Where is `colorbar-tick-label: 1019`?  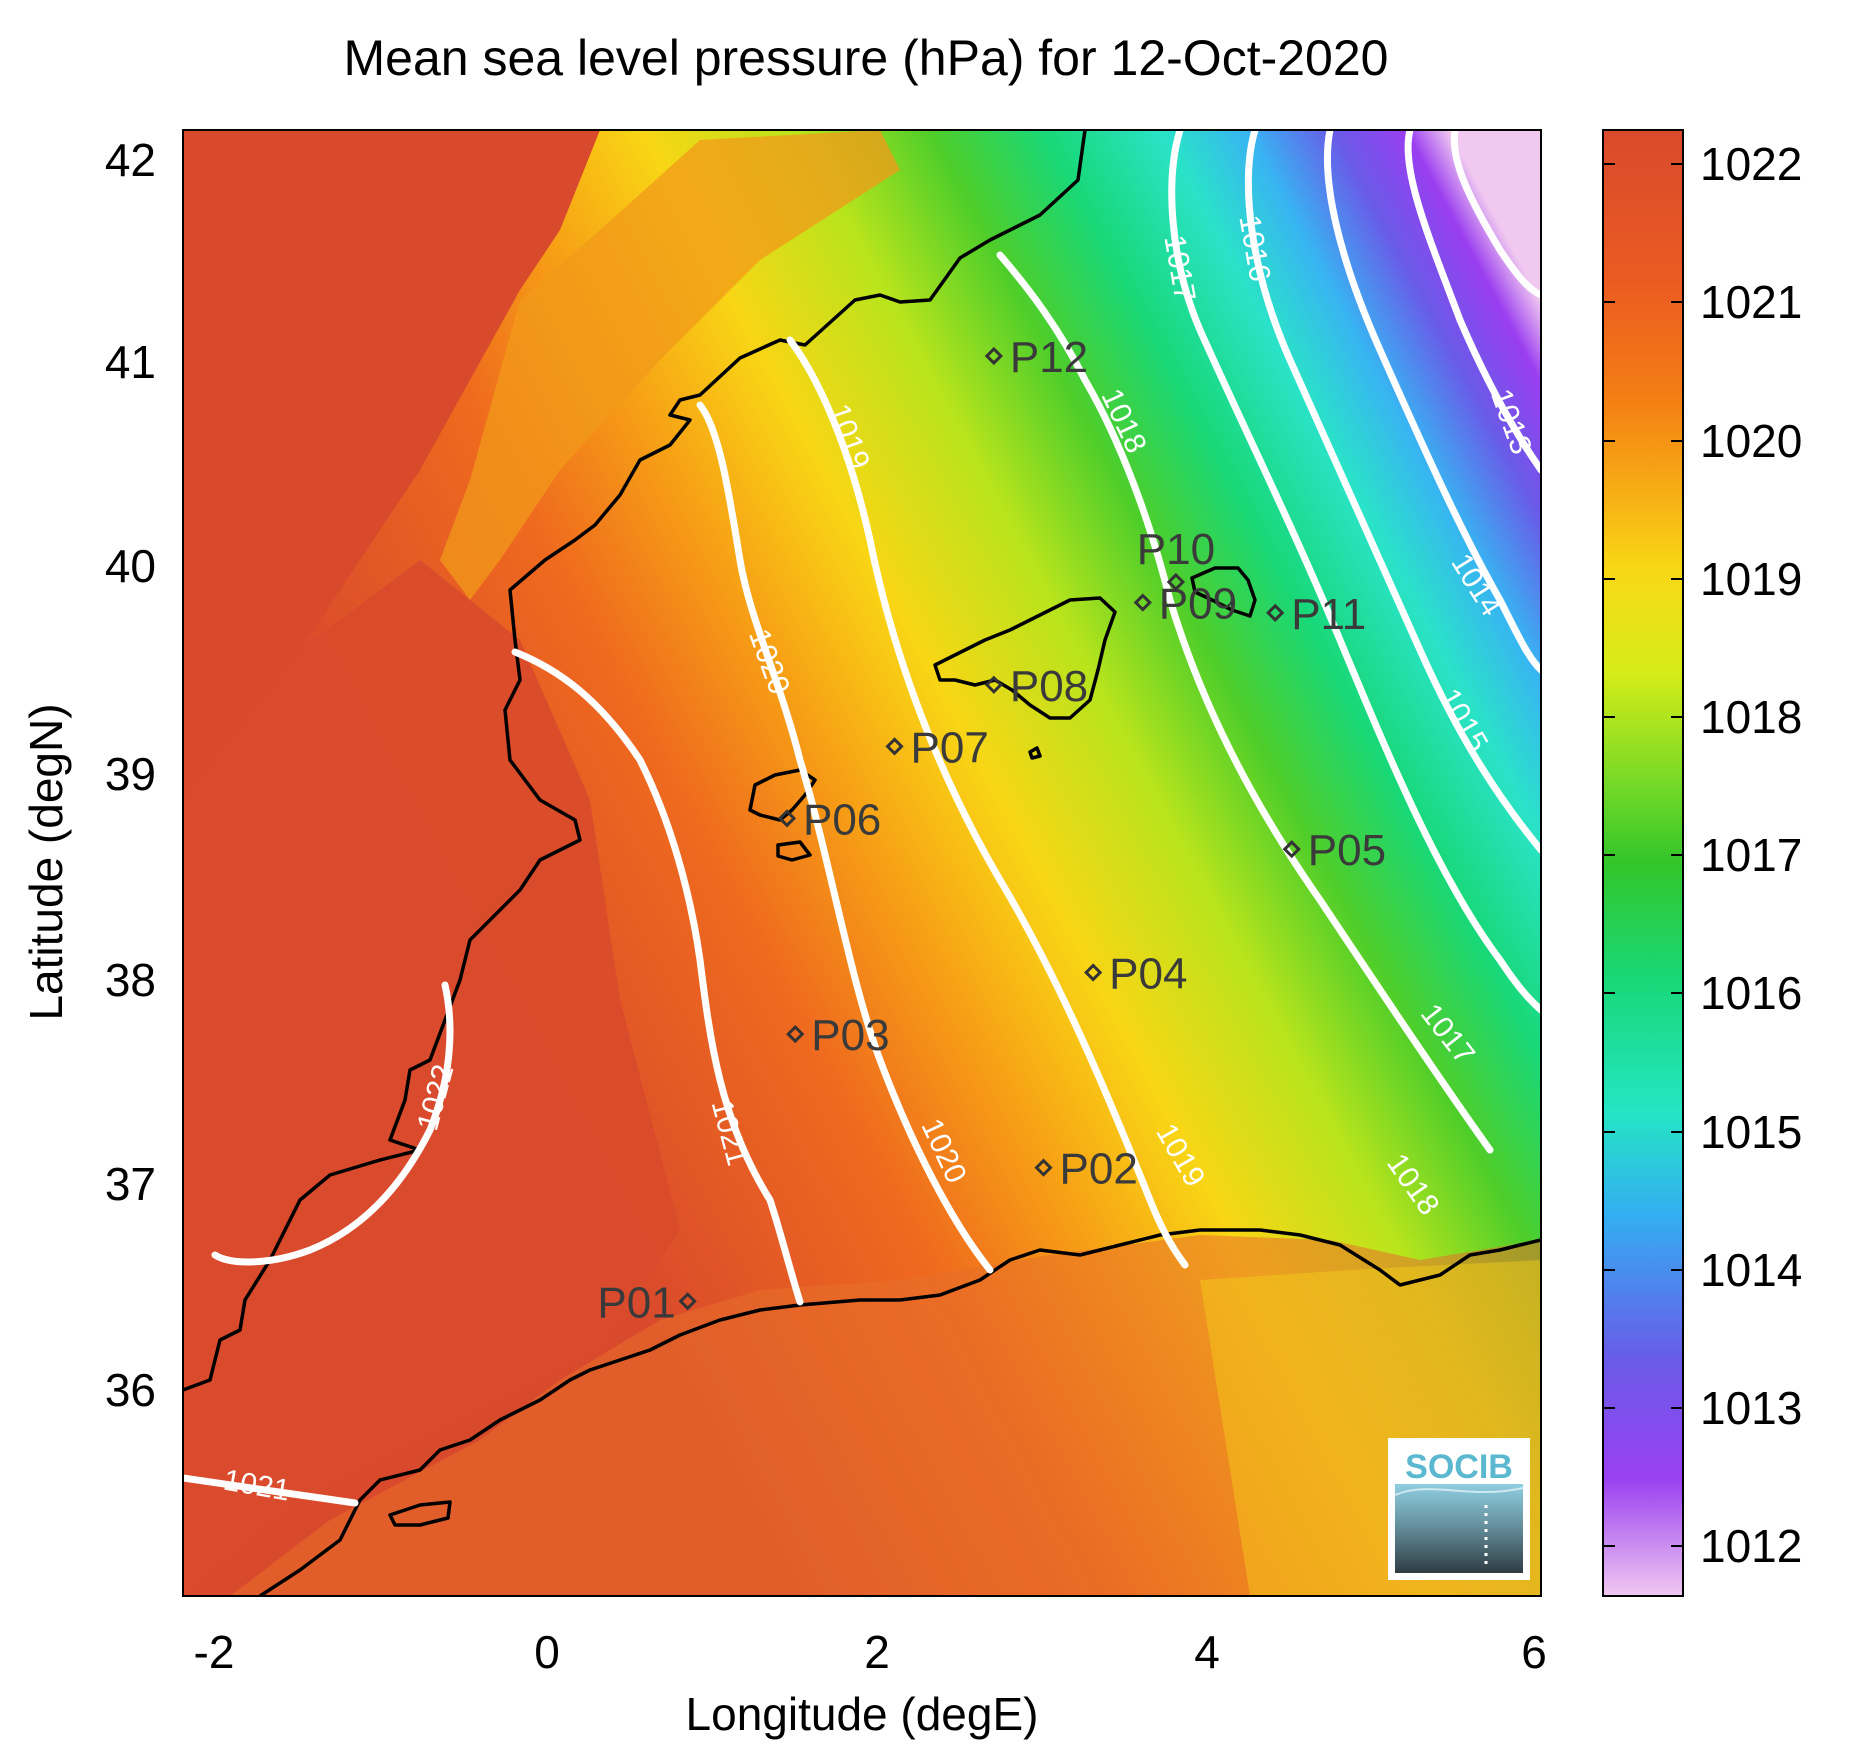
colorbar-tick-label: 1019 is located at coordinates (1751, 579).